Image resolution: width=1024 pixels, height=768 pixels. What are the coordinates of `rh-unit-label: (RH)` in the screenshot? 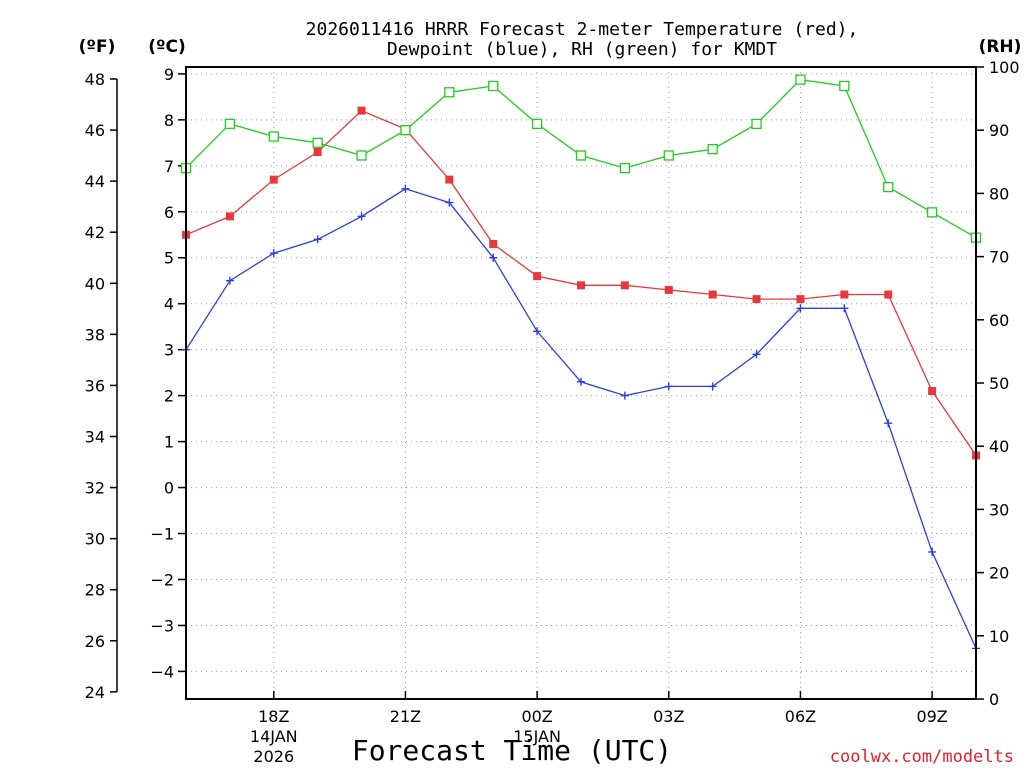 It's located at (1000, 47).